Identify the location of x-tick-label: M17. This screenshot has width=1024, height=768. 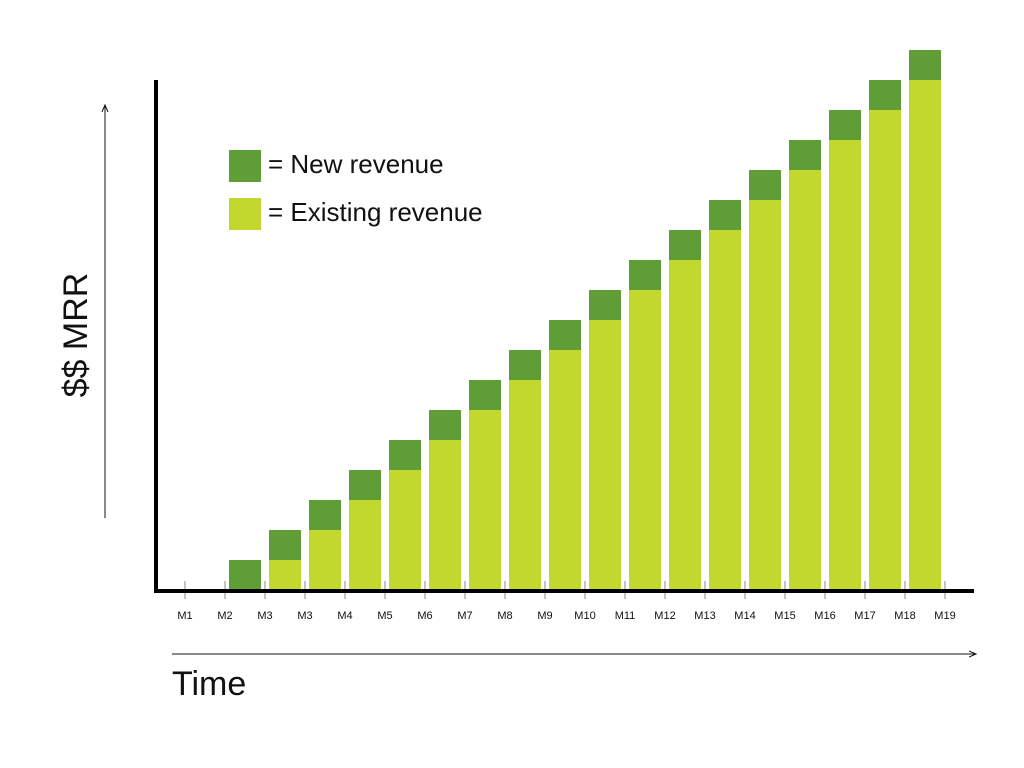
(864, 616).